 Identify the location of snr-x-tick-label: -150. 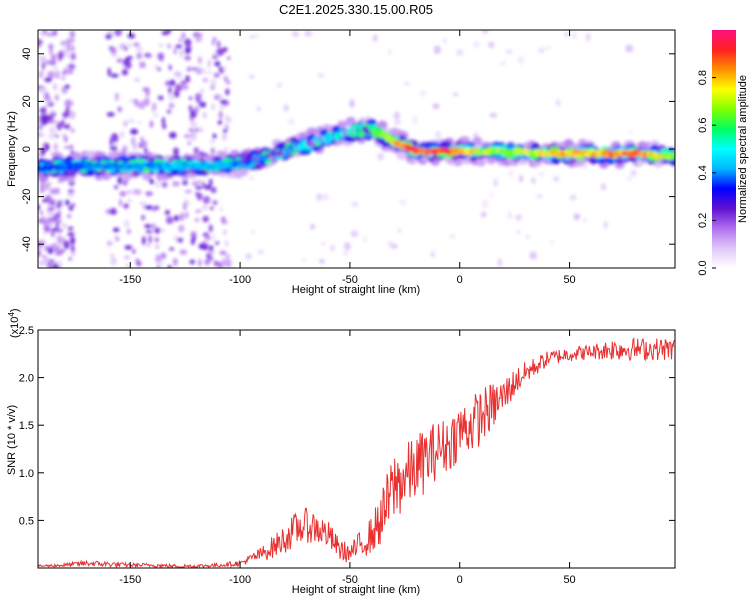
(130, 580).